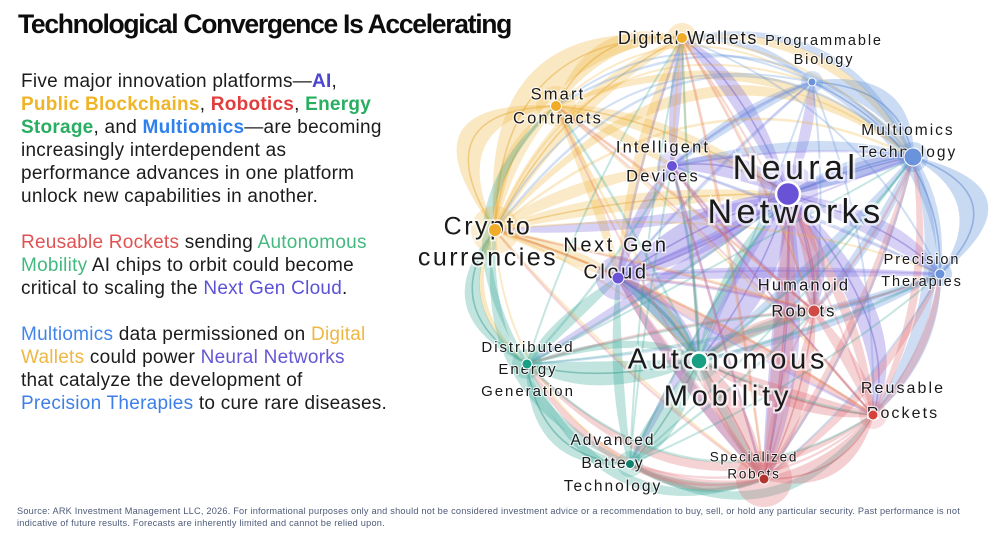 The image size is (1000, 541). Describe the element at coordinates (528, 391) in the screenshot. I see `svg-text: Generation` at that location.